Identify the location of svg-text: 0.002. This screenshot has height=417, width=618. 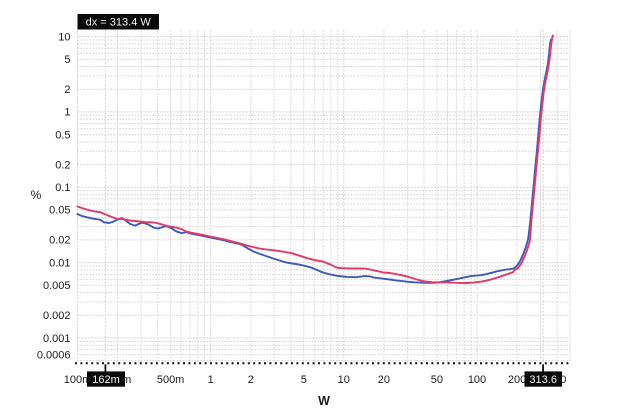
(57, 316).